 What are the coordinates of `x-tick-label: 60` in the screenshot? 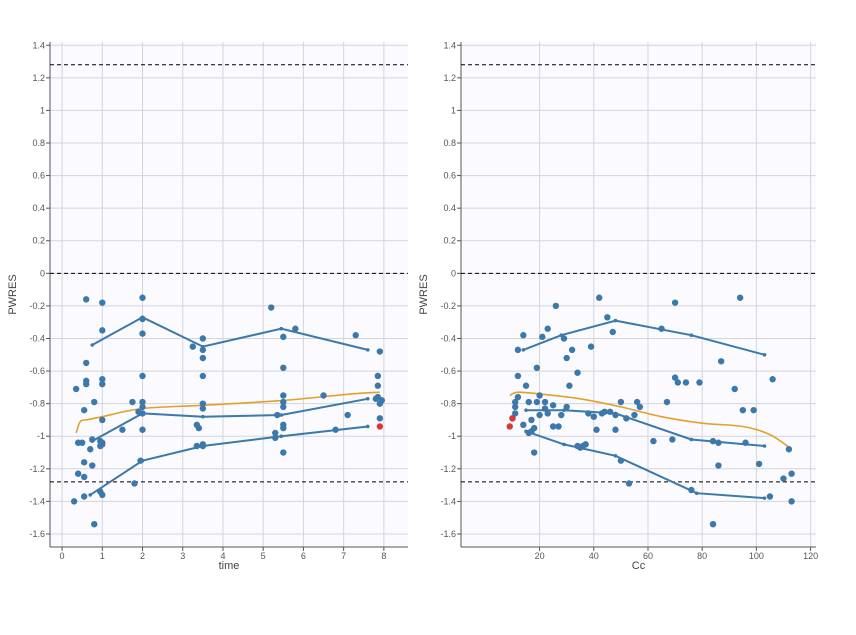 It's located at (648, 556).